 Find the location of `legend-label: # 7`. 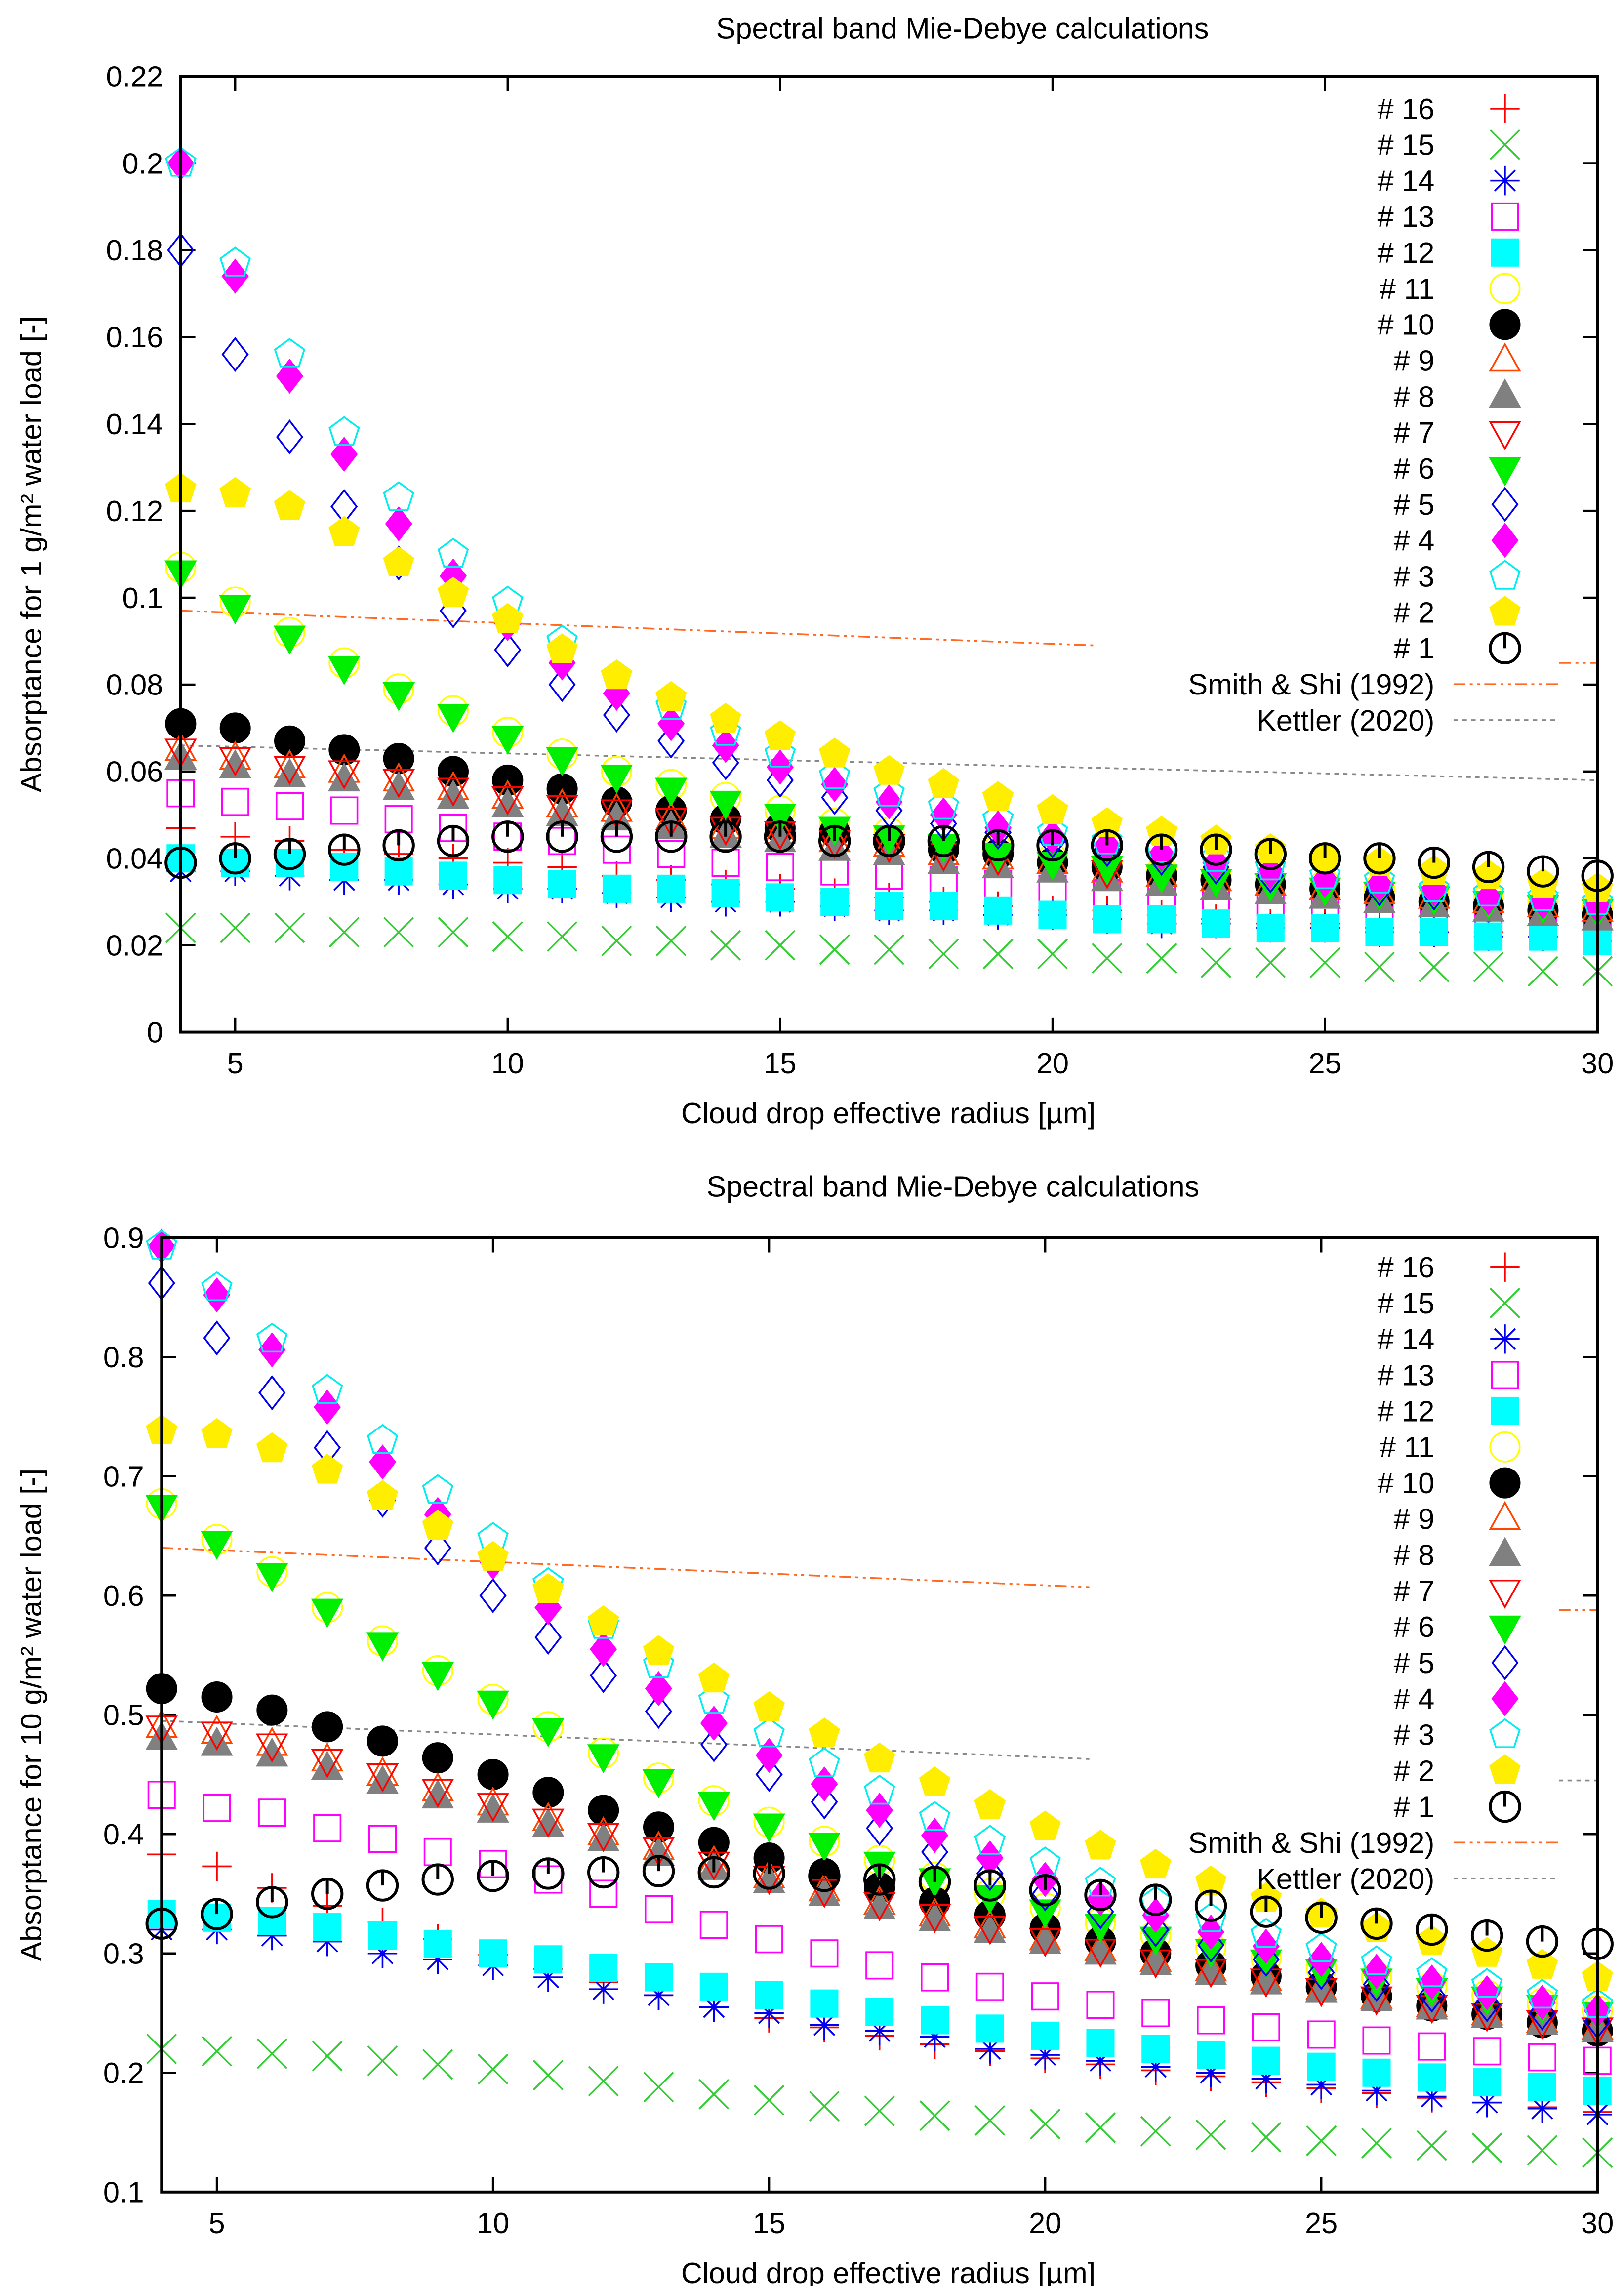

legend-label: # 7 is located at coordinates (1414, 433).